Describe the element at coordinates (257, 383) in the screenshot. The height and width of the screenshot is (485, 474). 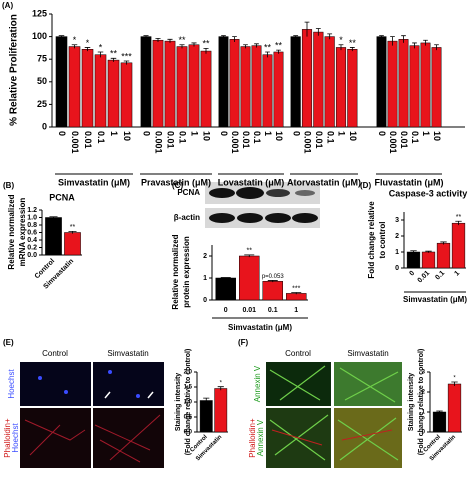
I see `row-label: Annexin V` at that location.